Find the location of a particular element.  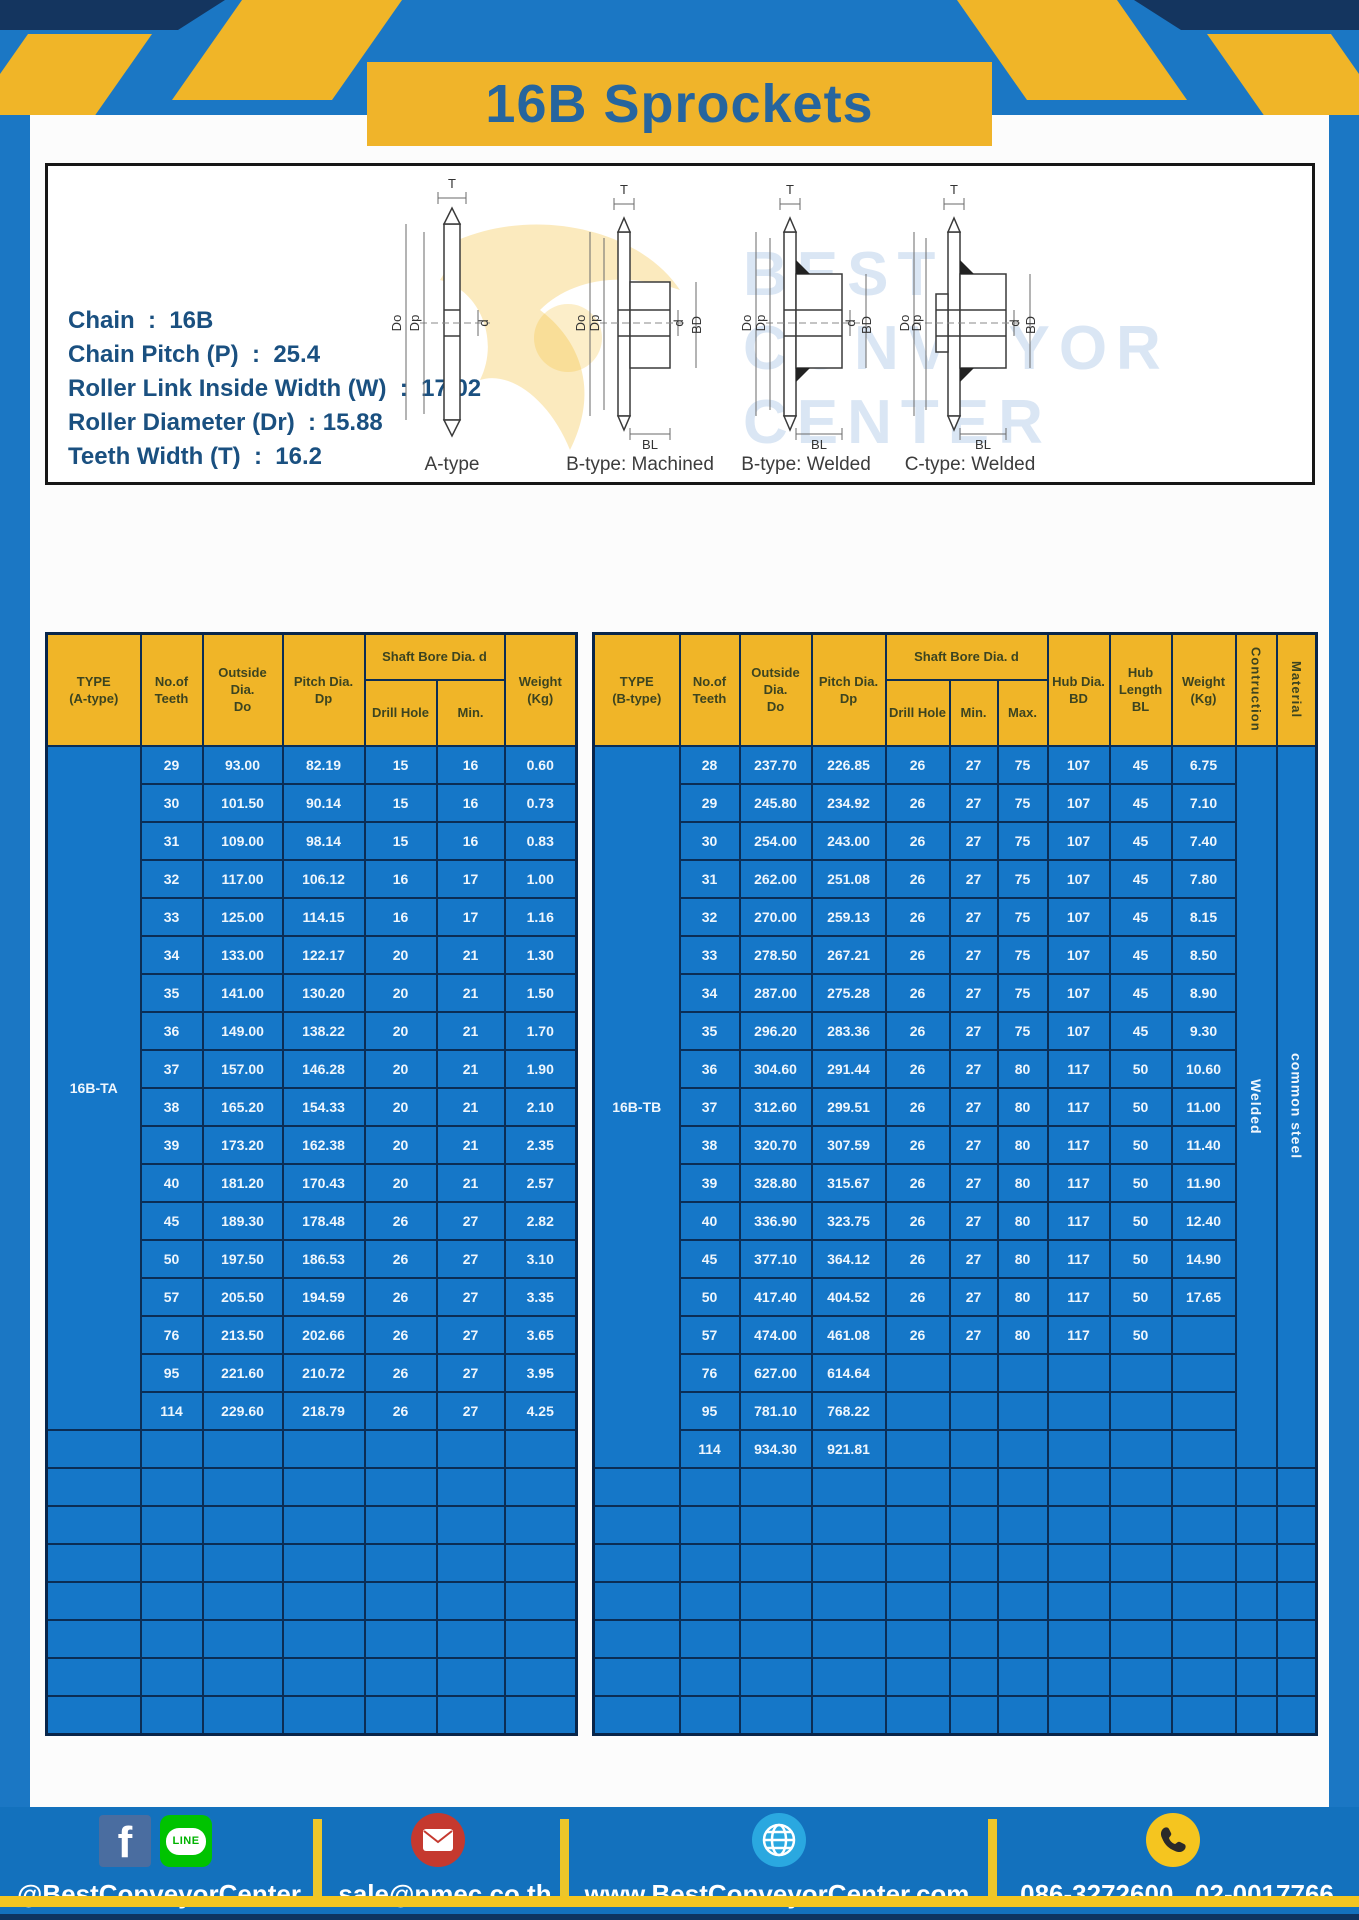

diagram-label-b-type-machined: B-type: Machined is located at coordinates (640, 464).